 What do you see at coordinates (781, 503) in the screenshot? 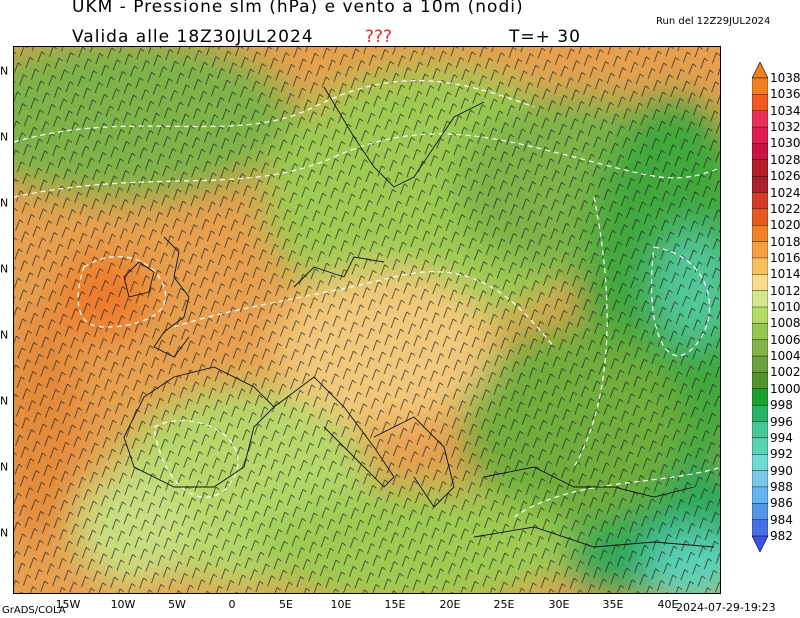
I see `colorbar-label: 986` at bounding box center [781, 503].